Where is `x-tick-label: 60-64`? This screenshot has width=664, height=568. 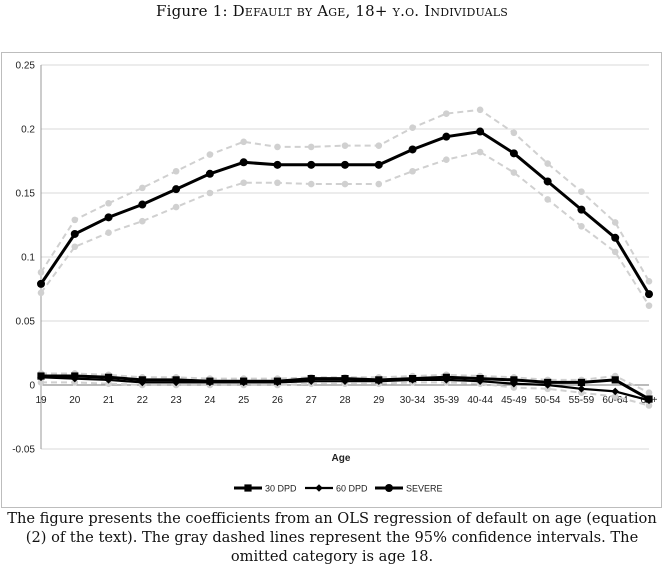
x-tick-label: 60-64 is located at coordinates (615, 400).